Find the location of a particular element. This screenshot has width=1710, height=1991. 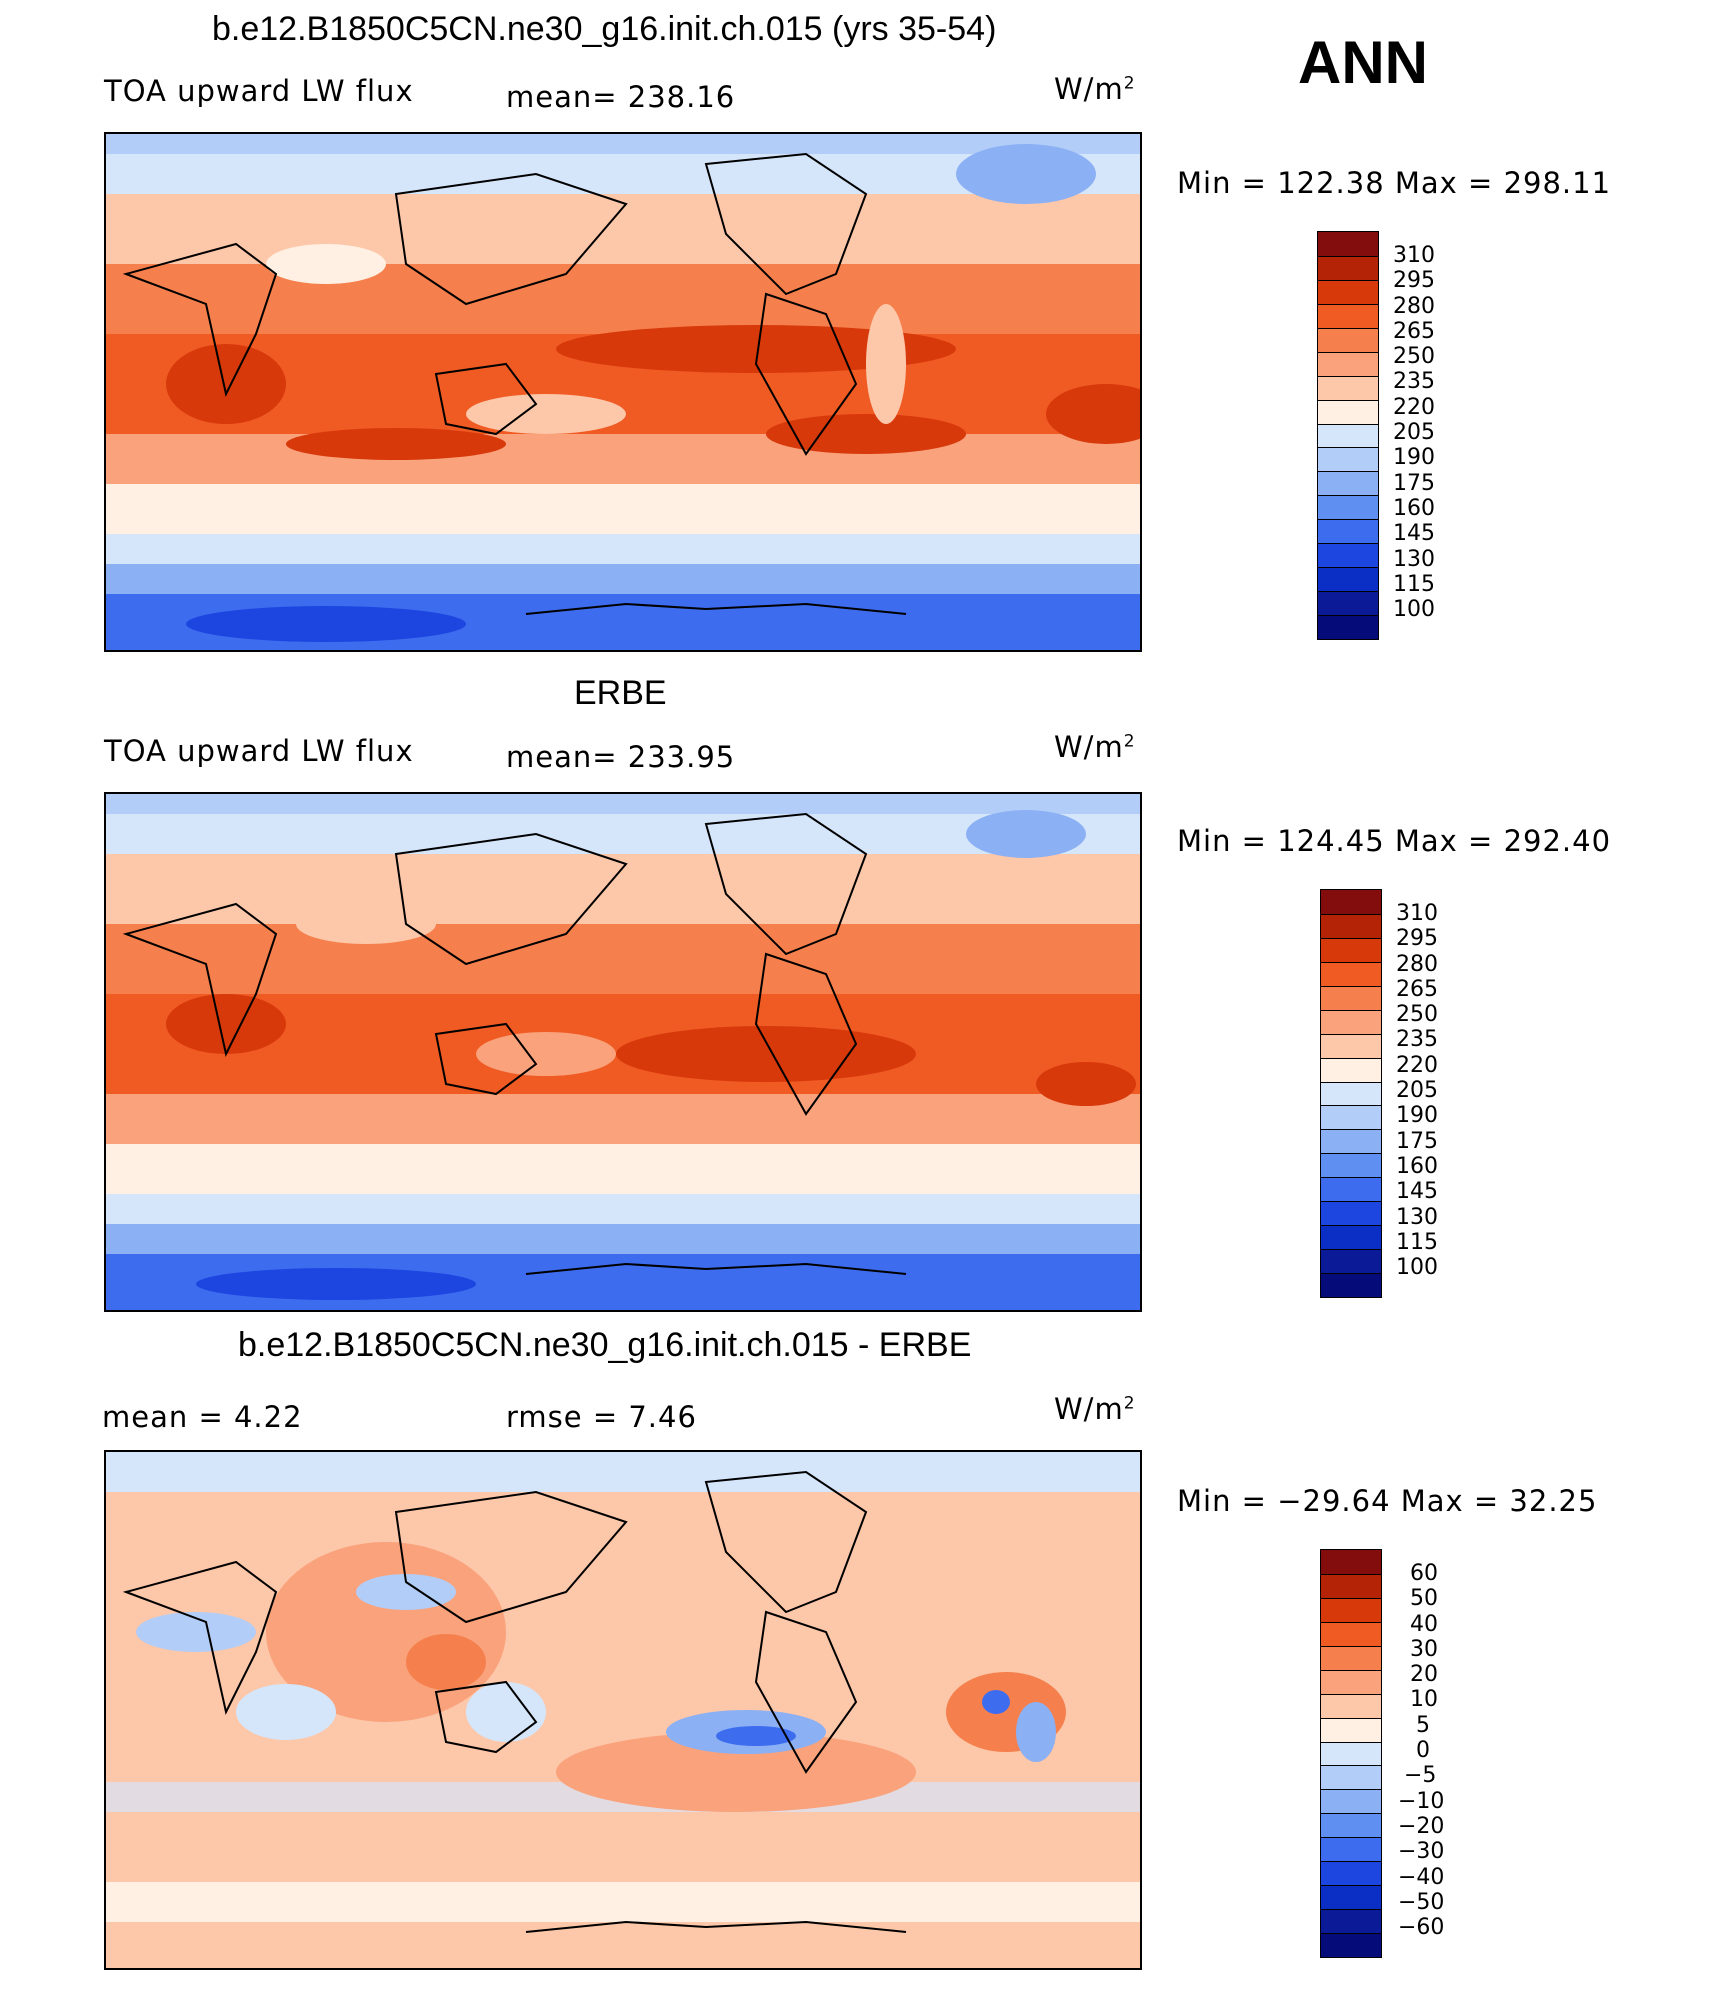

panel-3-colorbar is located at coordinates (1351, 1753).